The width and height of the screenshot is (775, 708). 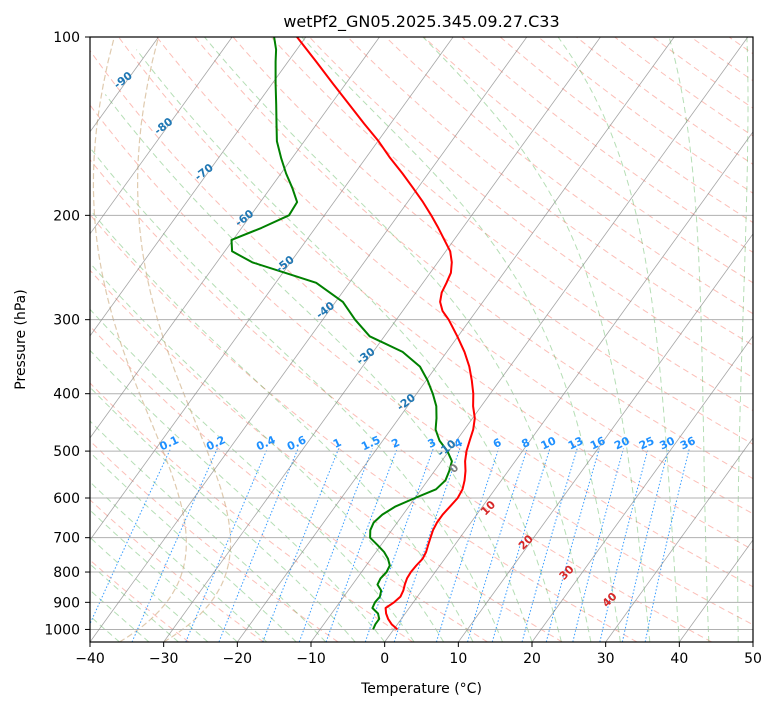 What do you see at coordinates (575, 443) in the screenshot?
I see `mixing-ratio-label: 13` at bounding box center [575, 443].